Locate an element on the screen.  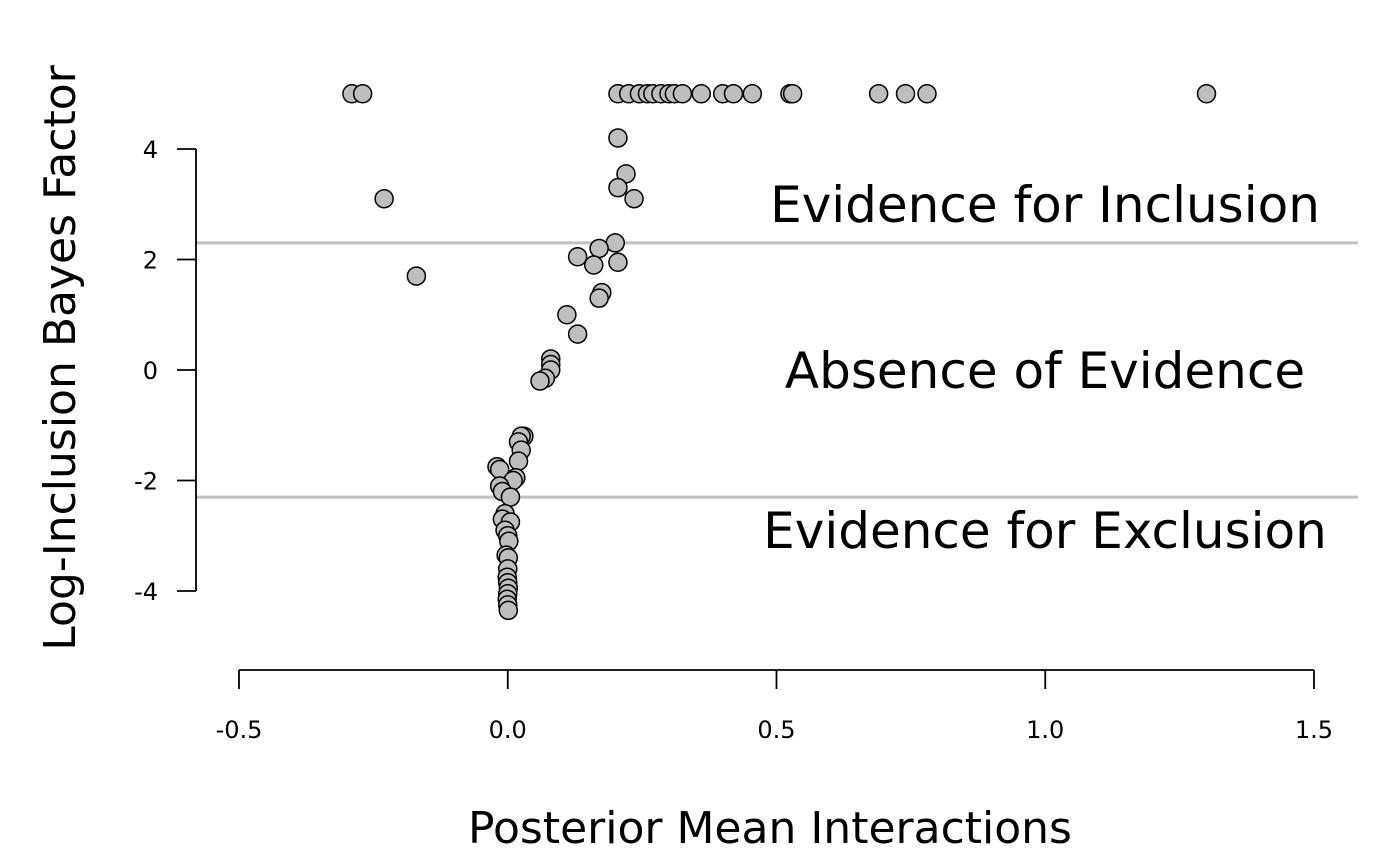
y-tick-label: 2 is located at coordinates (150, 261).